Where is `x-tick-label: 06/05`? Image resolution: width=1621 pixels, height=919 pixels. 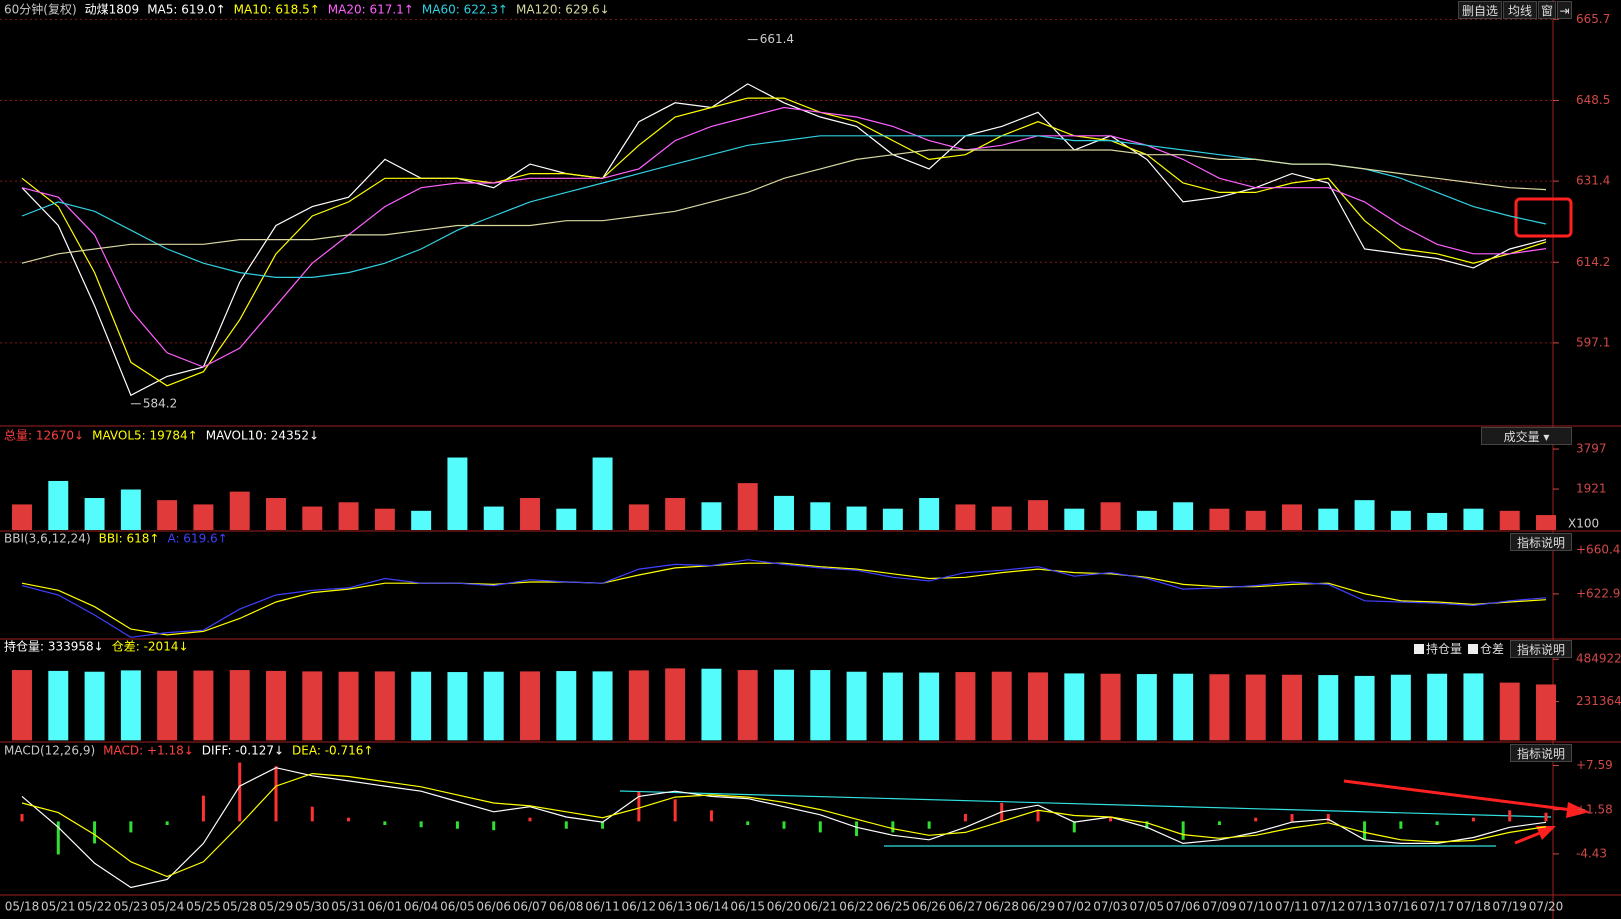 x-tick-label: 06/05 is located at coordinates (457, 907).